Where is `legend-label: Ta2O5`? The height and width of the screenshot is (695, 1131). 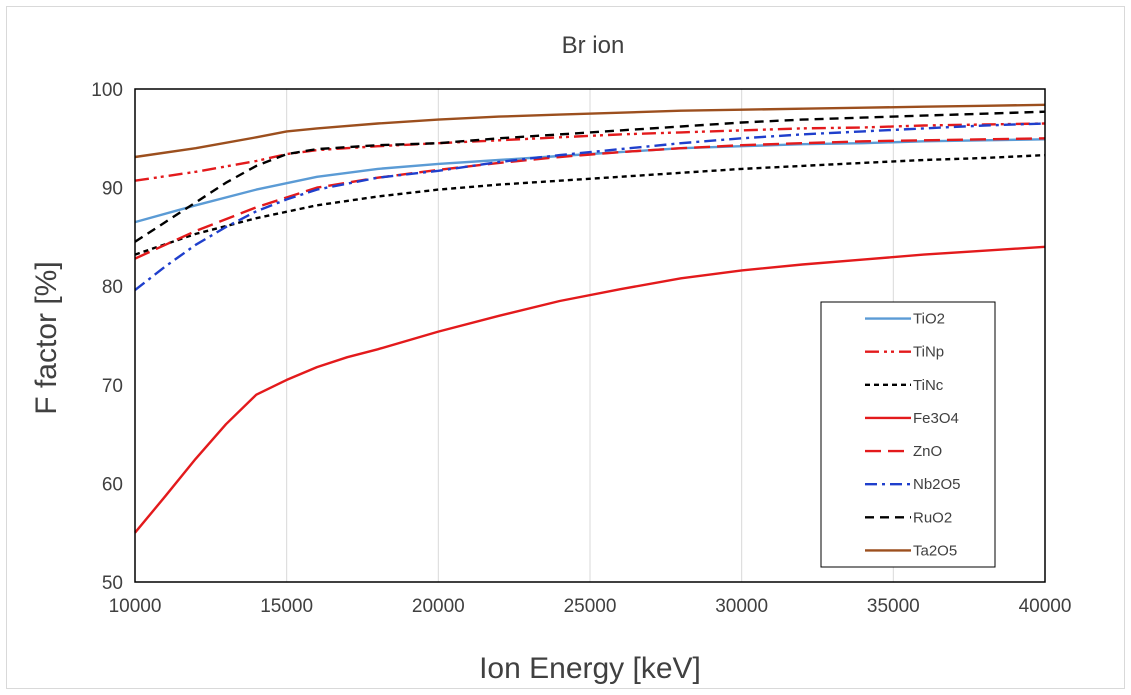 legend-label: Ta2O5 is located at coordinates (935, 550).